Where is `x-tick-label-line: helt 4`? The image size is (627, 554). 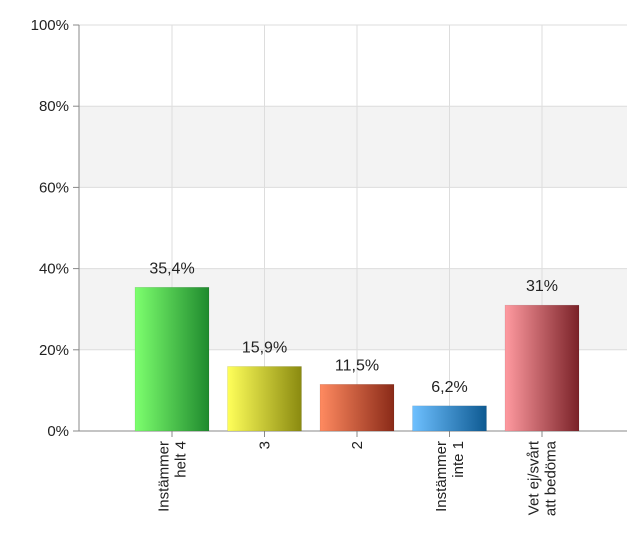 x-tick-label-line: helt 4 is located at coordinates (181, 459).